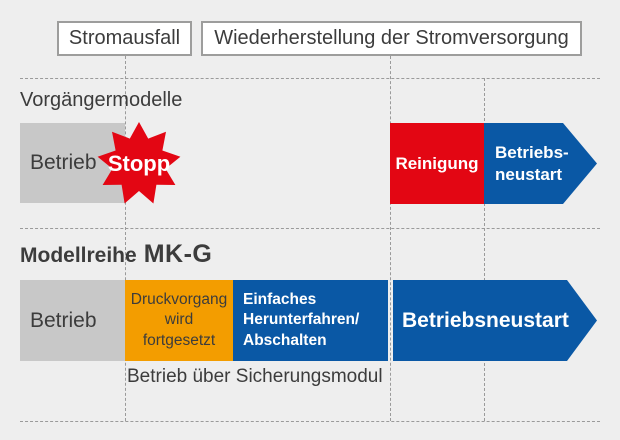  I want to click on power-restore-label: Wiederherstellung der Stromversorgung, so click(391, 38).